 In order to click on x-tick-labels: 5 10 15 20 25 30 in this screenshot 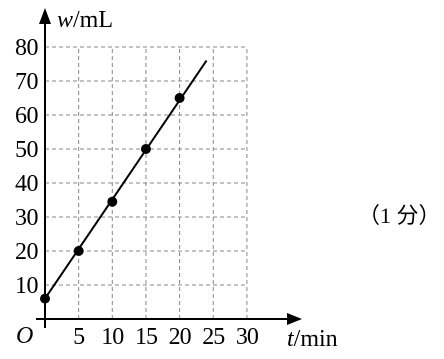, I will do `click(166, 337)`.